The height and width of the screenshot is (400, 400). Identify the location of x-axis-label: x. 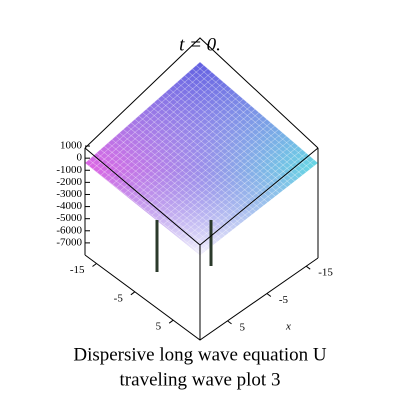
(288, 327).